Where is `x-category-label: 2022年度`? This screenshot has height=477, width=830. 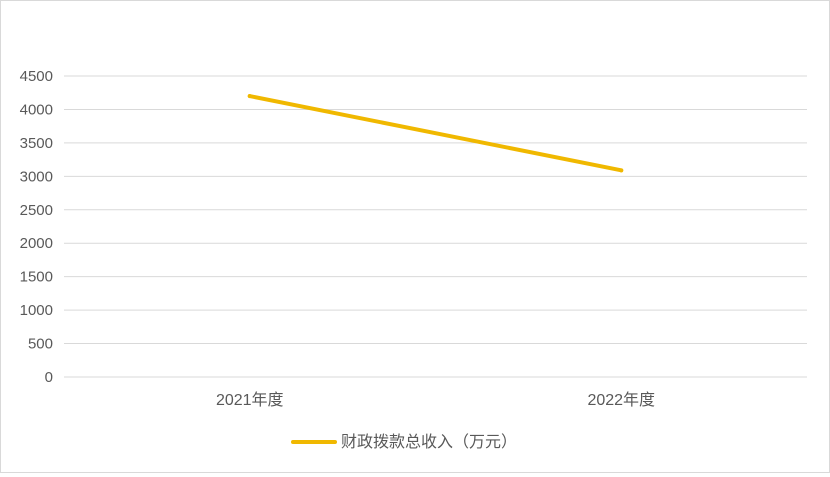
x-category-label: 2022年度 is located at coordinates (621, 400).